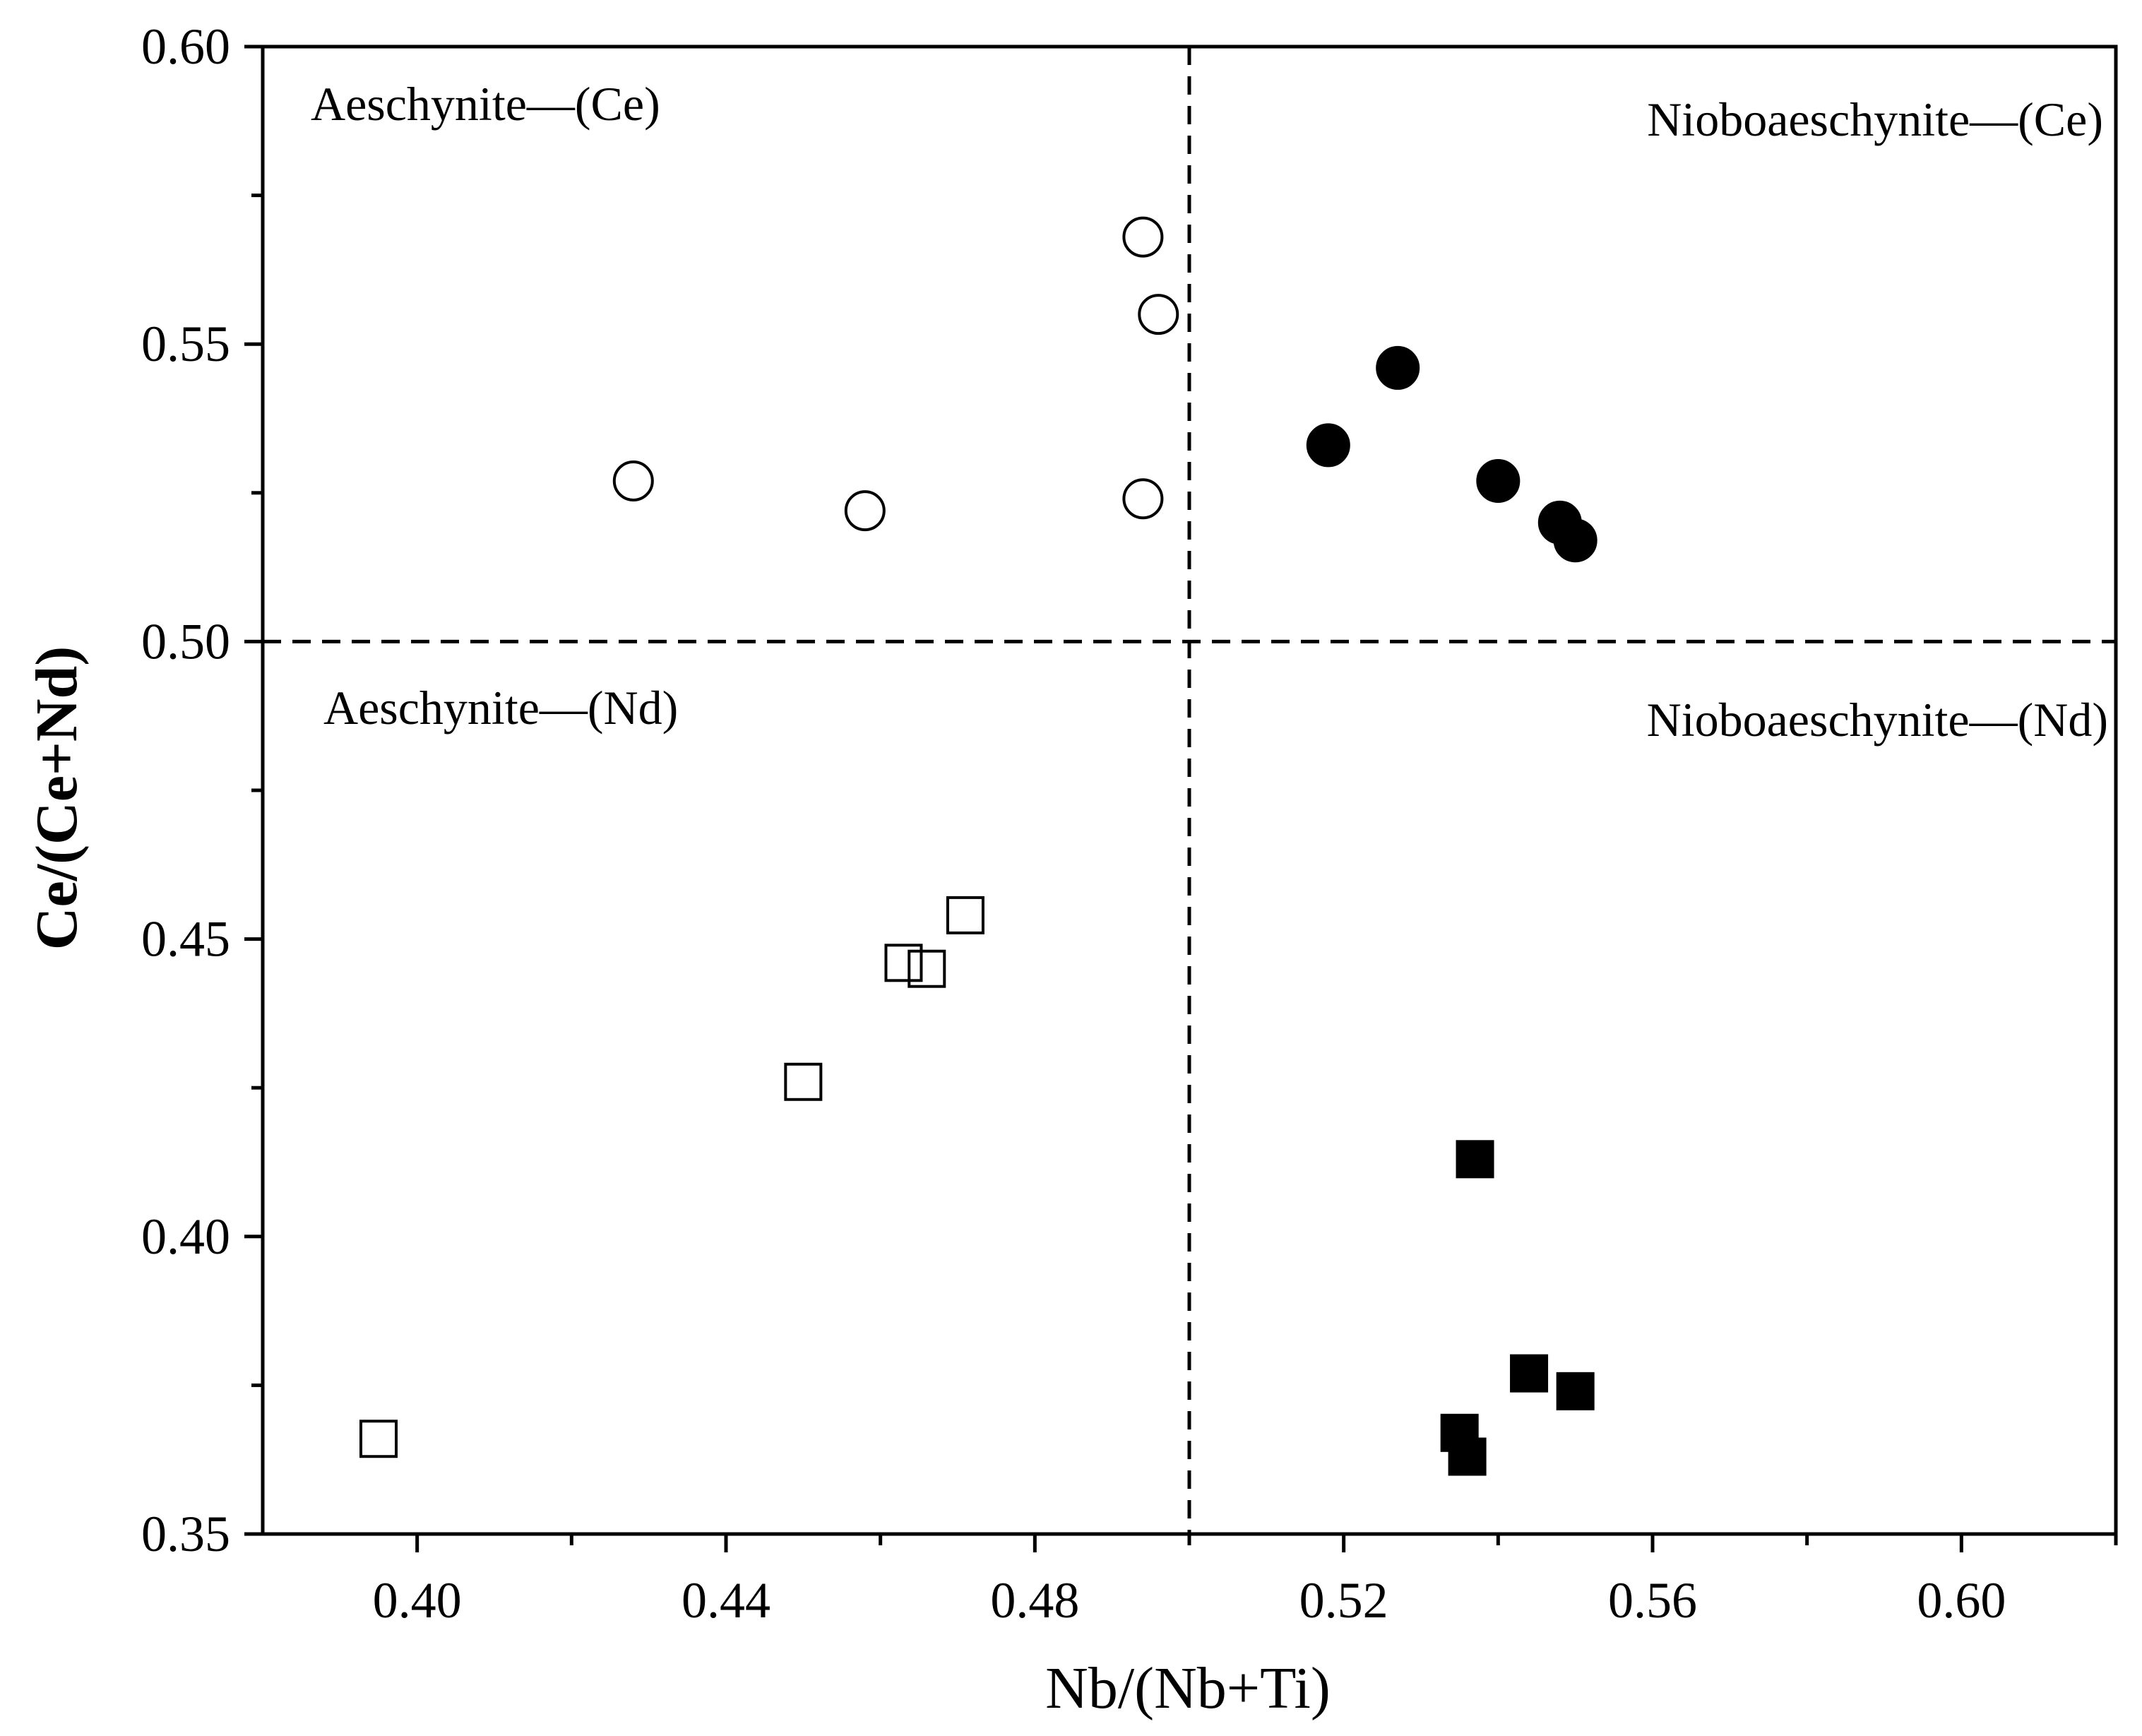 Image resolution: width=2142 pixels, height=1736 pixels. Describe the element at coordinates (185, 344) in the screenshot. I see `y-tick-label: 0.55` at that location.